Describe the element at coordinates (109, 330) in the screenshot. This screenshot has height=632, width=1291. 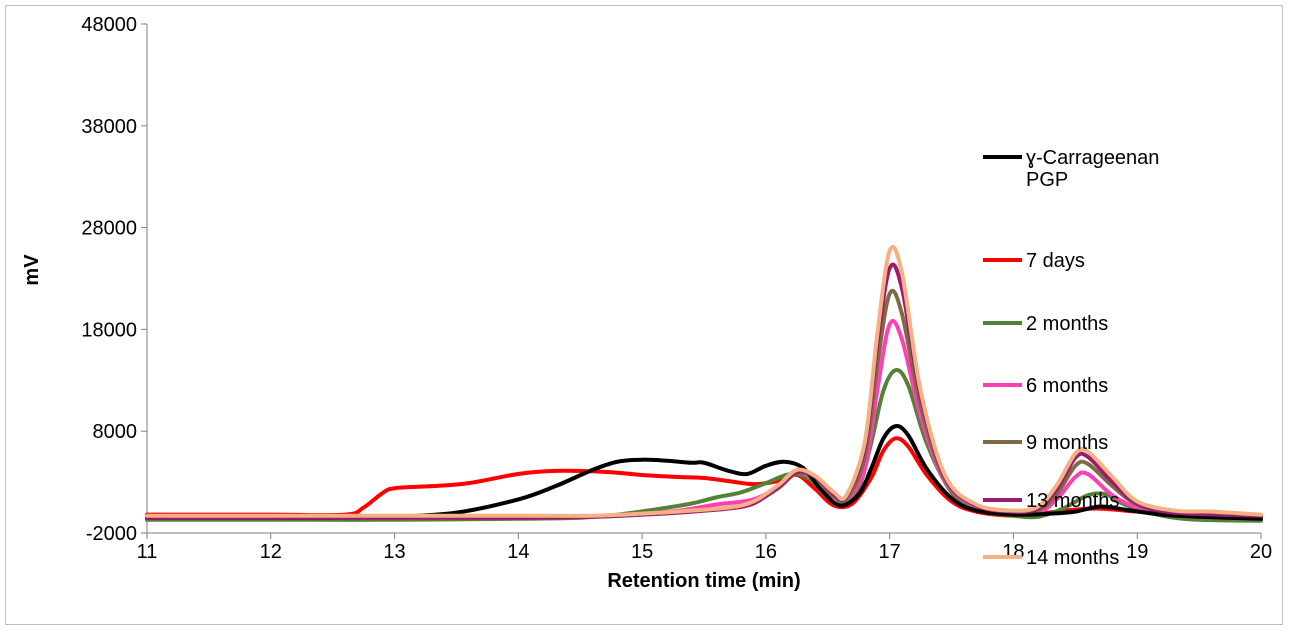
I see `y-tick-label: 18000` at that location.